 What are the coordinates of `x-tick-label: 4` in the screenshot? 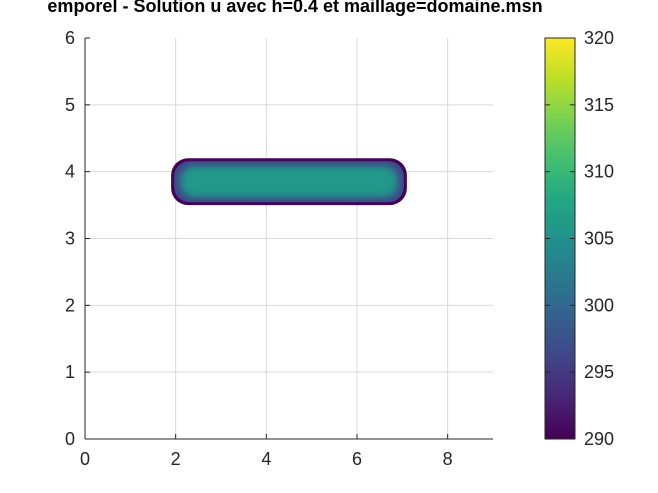 It's located at (266, 459).